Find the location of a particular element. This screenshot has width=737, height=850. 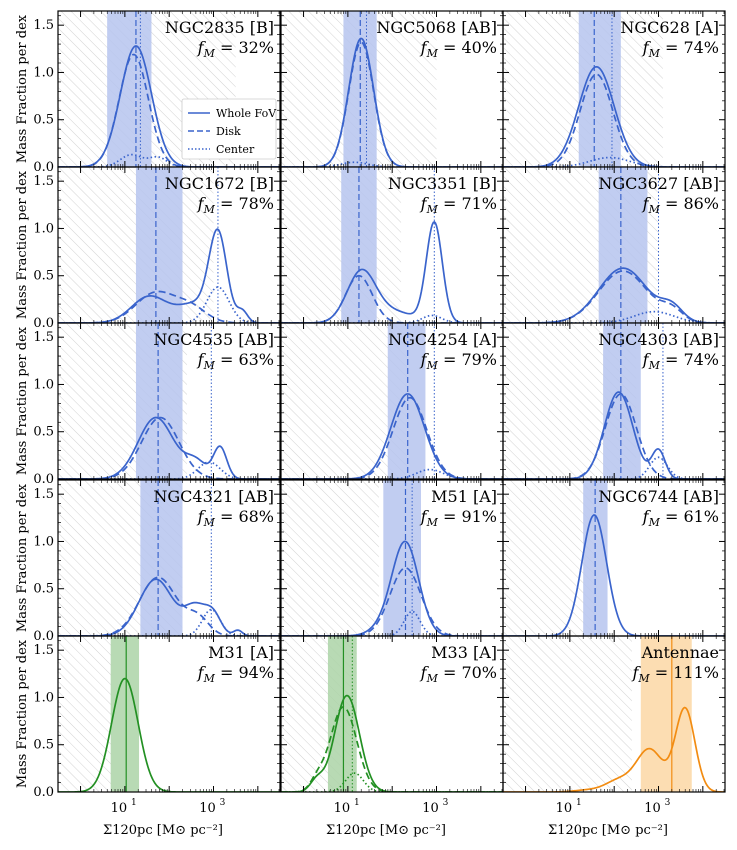

fm-label: fM = 70% is located at coordinates (458, 674).